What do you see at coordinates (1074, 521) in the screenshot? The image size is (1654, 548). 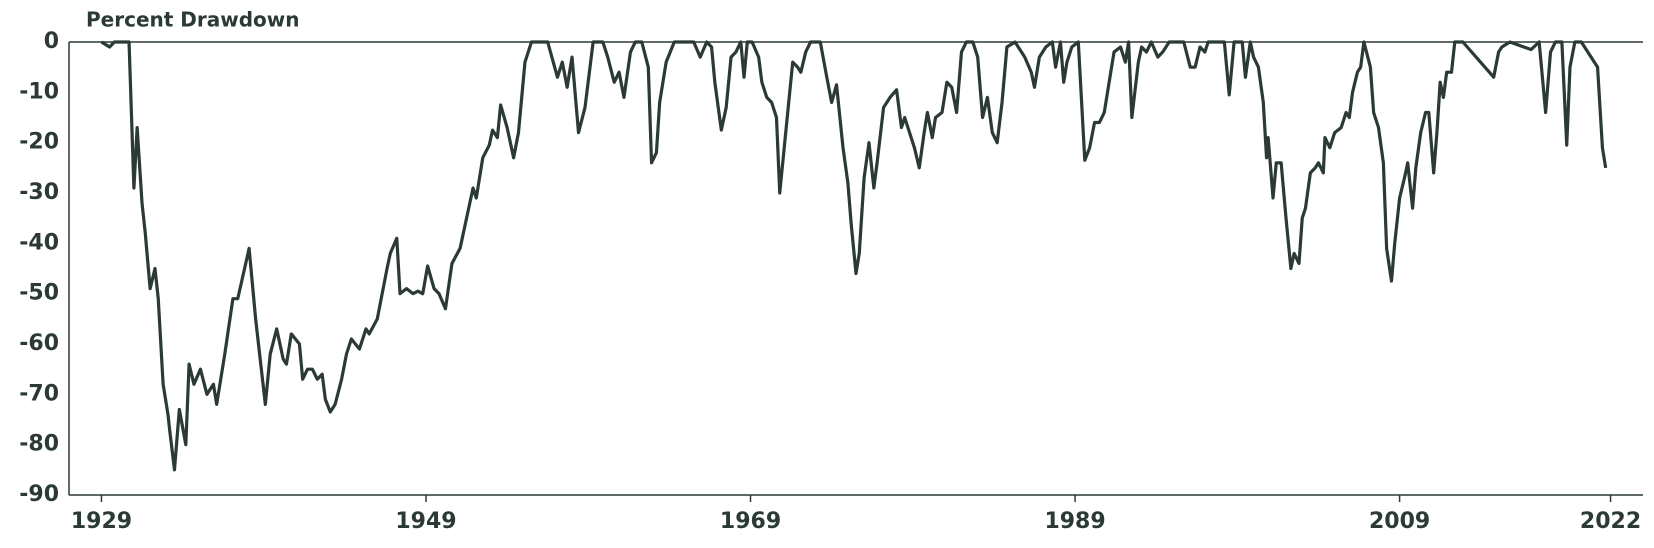 I see `x-tick-label: 1989` at bounding box center [1074, 521].